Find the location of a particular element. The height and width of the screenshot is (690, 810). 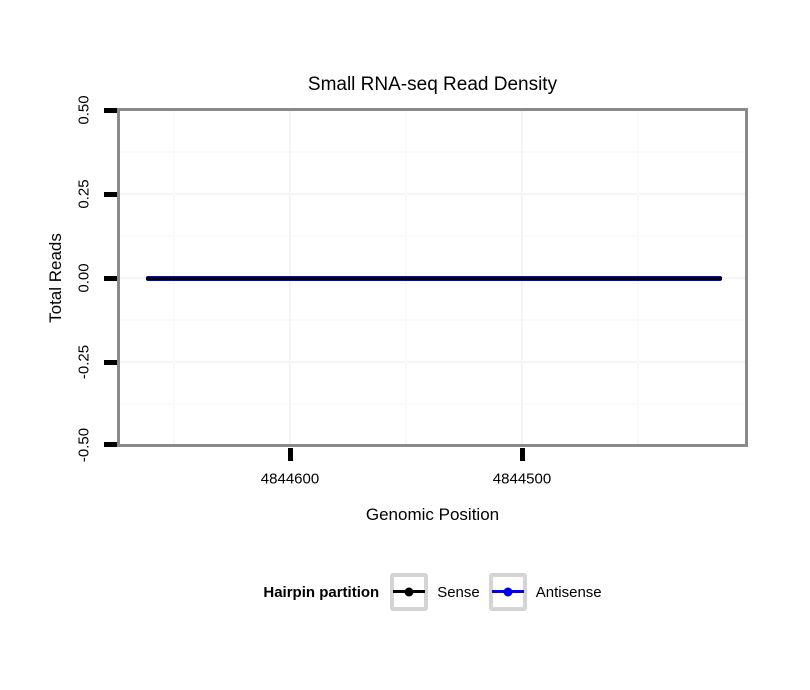

legend-key-sense is located at coordinates (409, 592).